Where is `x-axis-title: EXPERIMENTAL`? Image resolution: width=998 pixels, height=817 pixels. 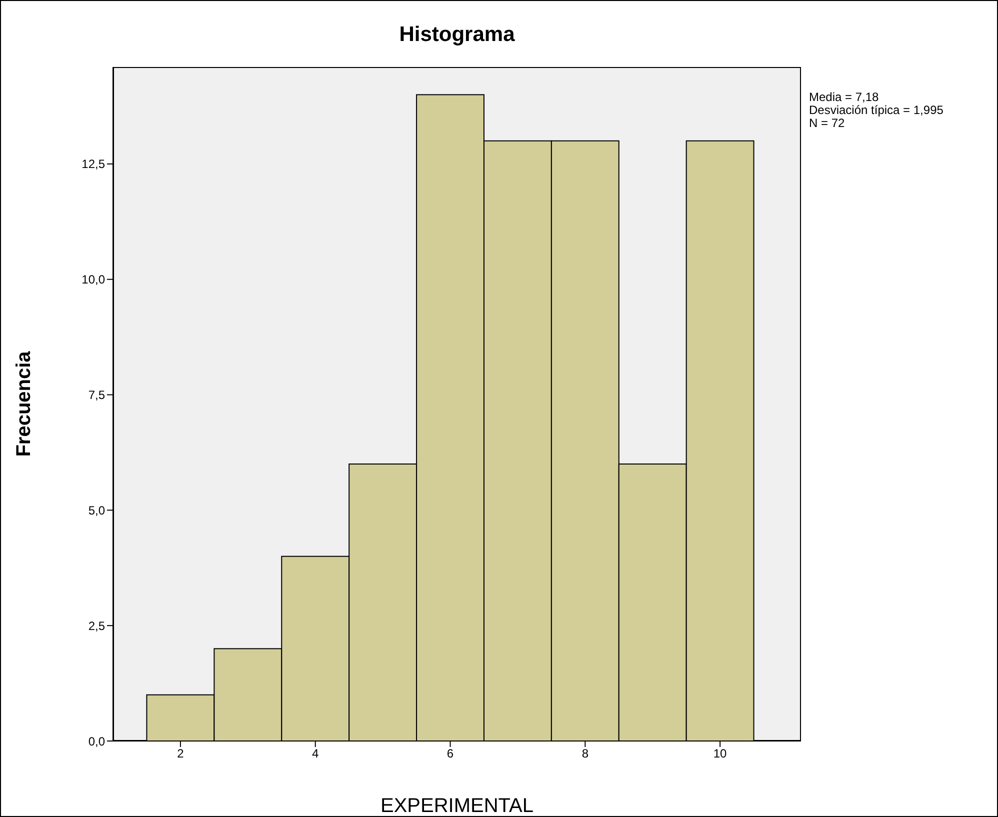
x-axis-title: EXPERIMENTAL is located at coordinates (457, 806).